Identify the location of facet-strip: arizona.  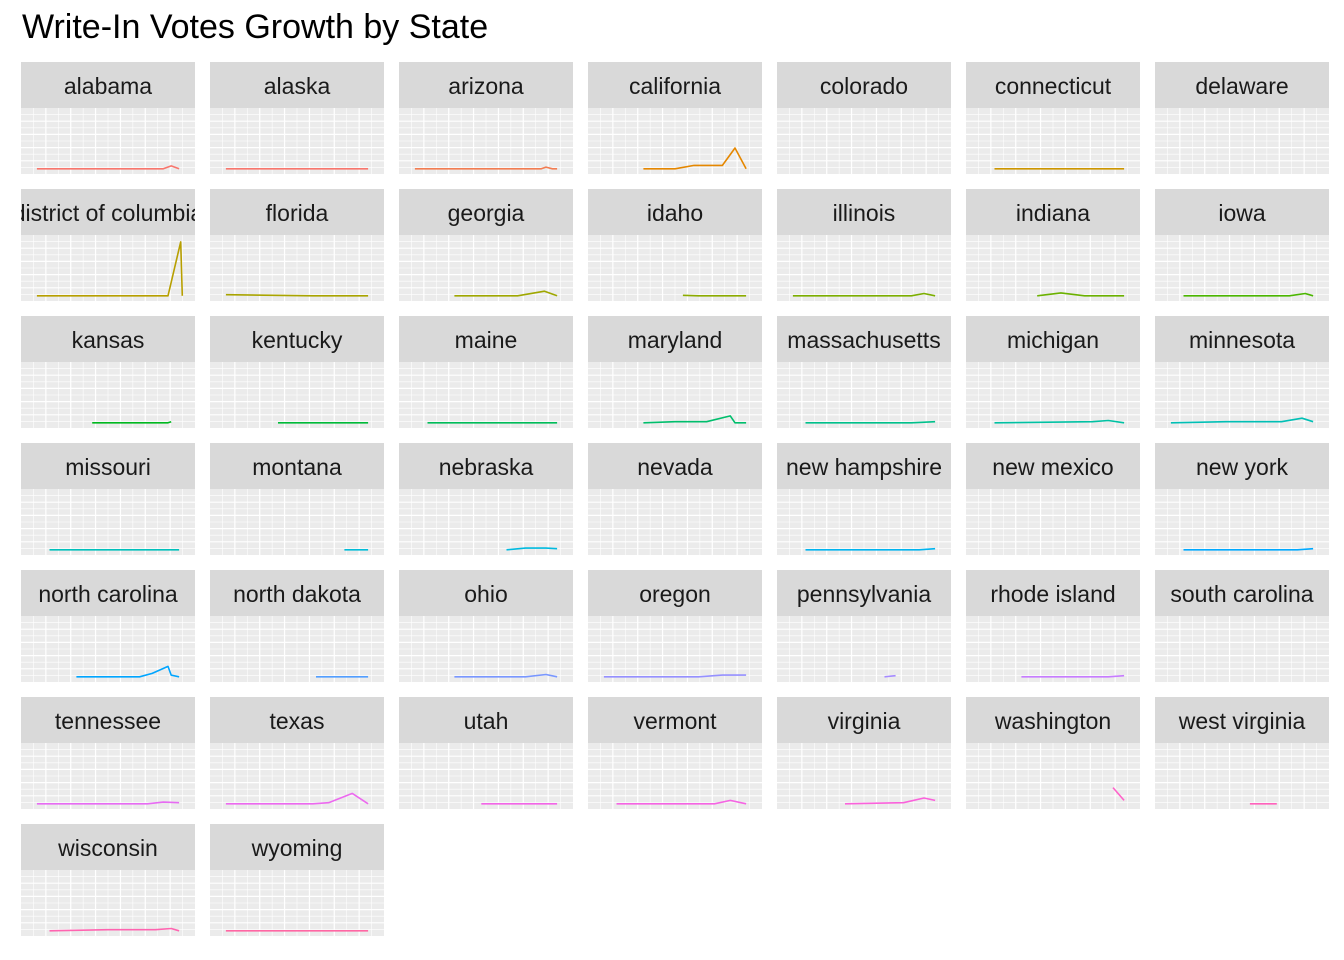
(486, 85).